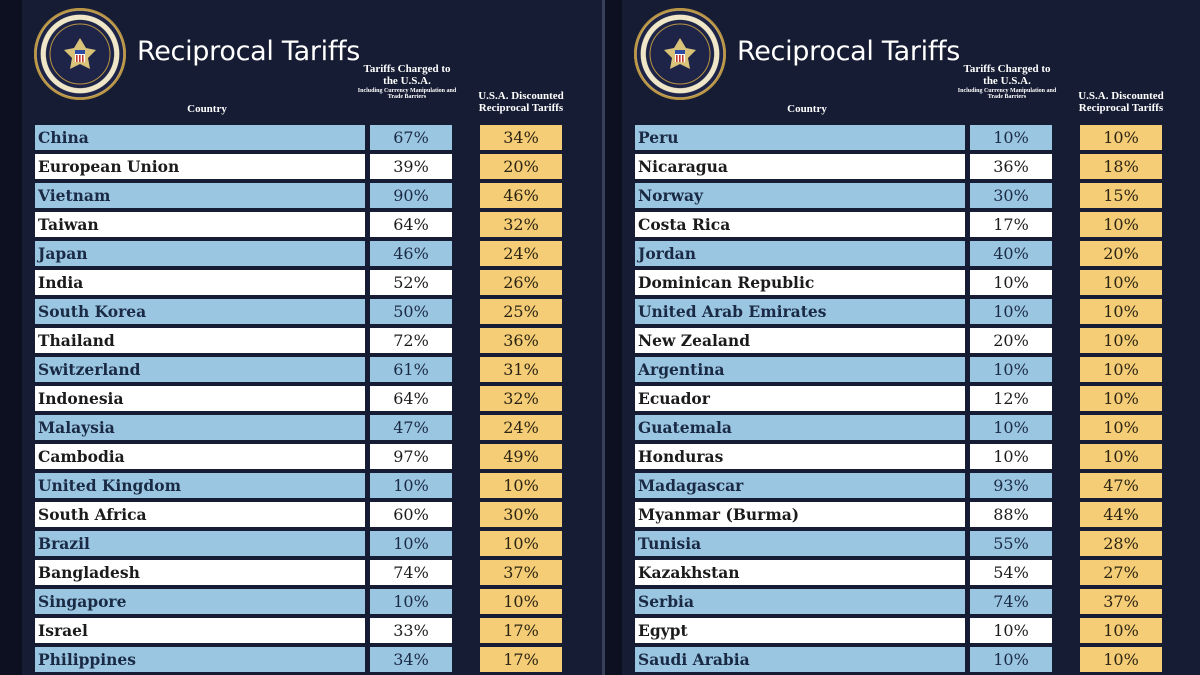 This screenshot has height=675, width=1200. I want to click on discounted-cell: 49%, so click(521, 456).